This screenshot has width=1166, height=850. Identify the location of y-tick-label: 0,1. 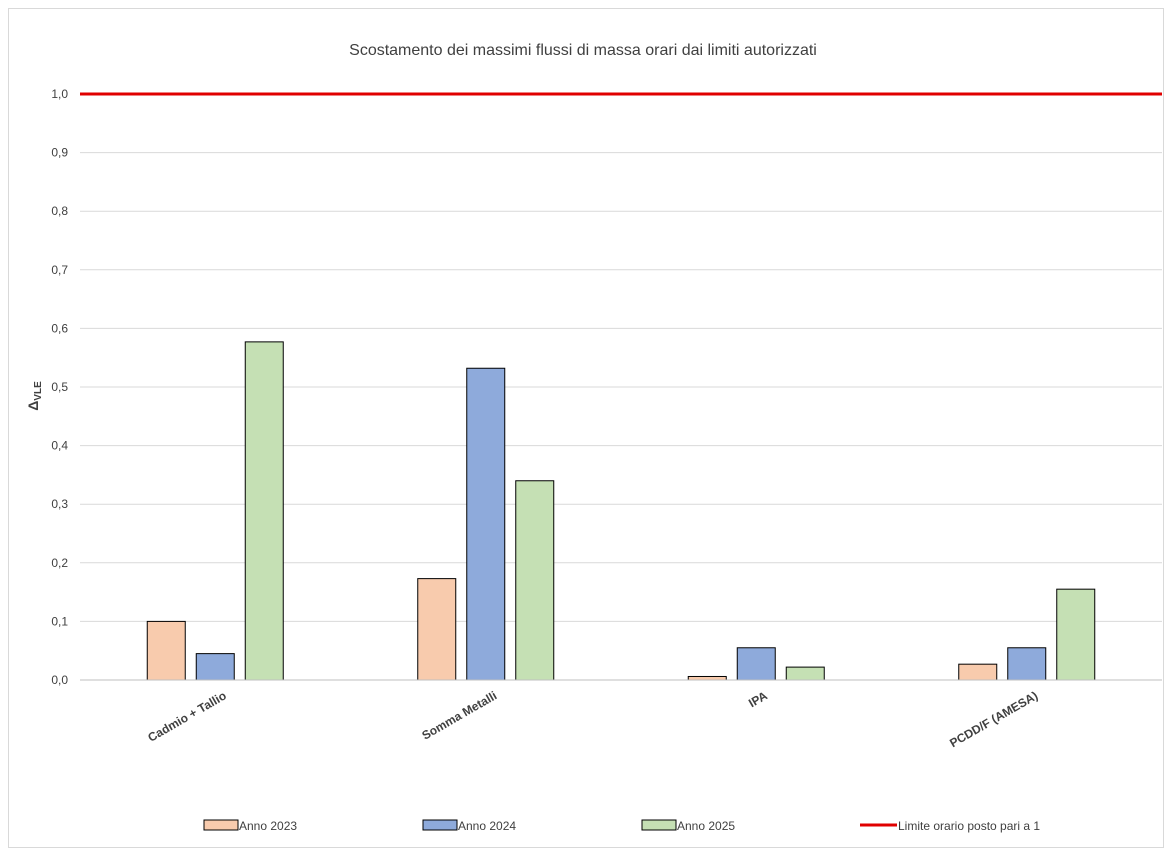
(59, 621).